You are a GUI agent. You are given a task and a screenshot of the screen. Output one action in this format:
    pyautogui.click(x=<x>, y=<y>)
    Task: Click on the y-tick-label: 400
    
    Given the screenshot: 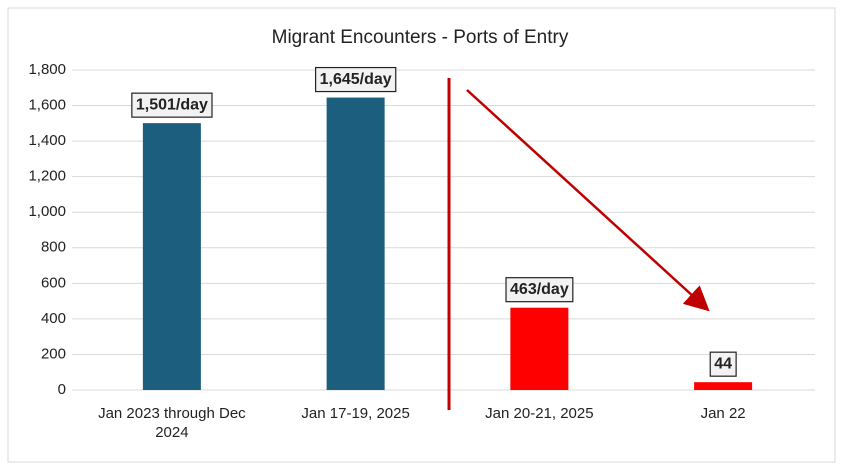 What is the action you would take?
    pyautogui.click(x=53, y=318)
    